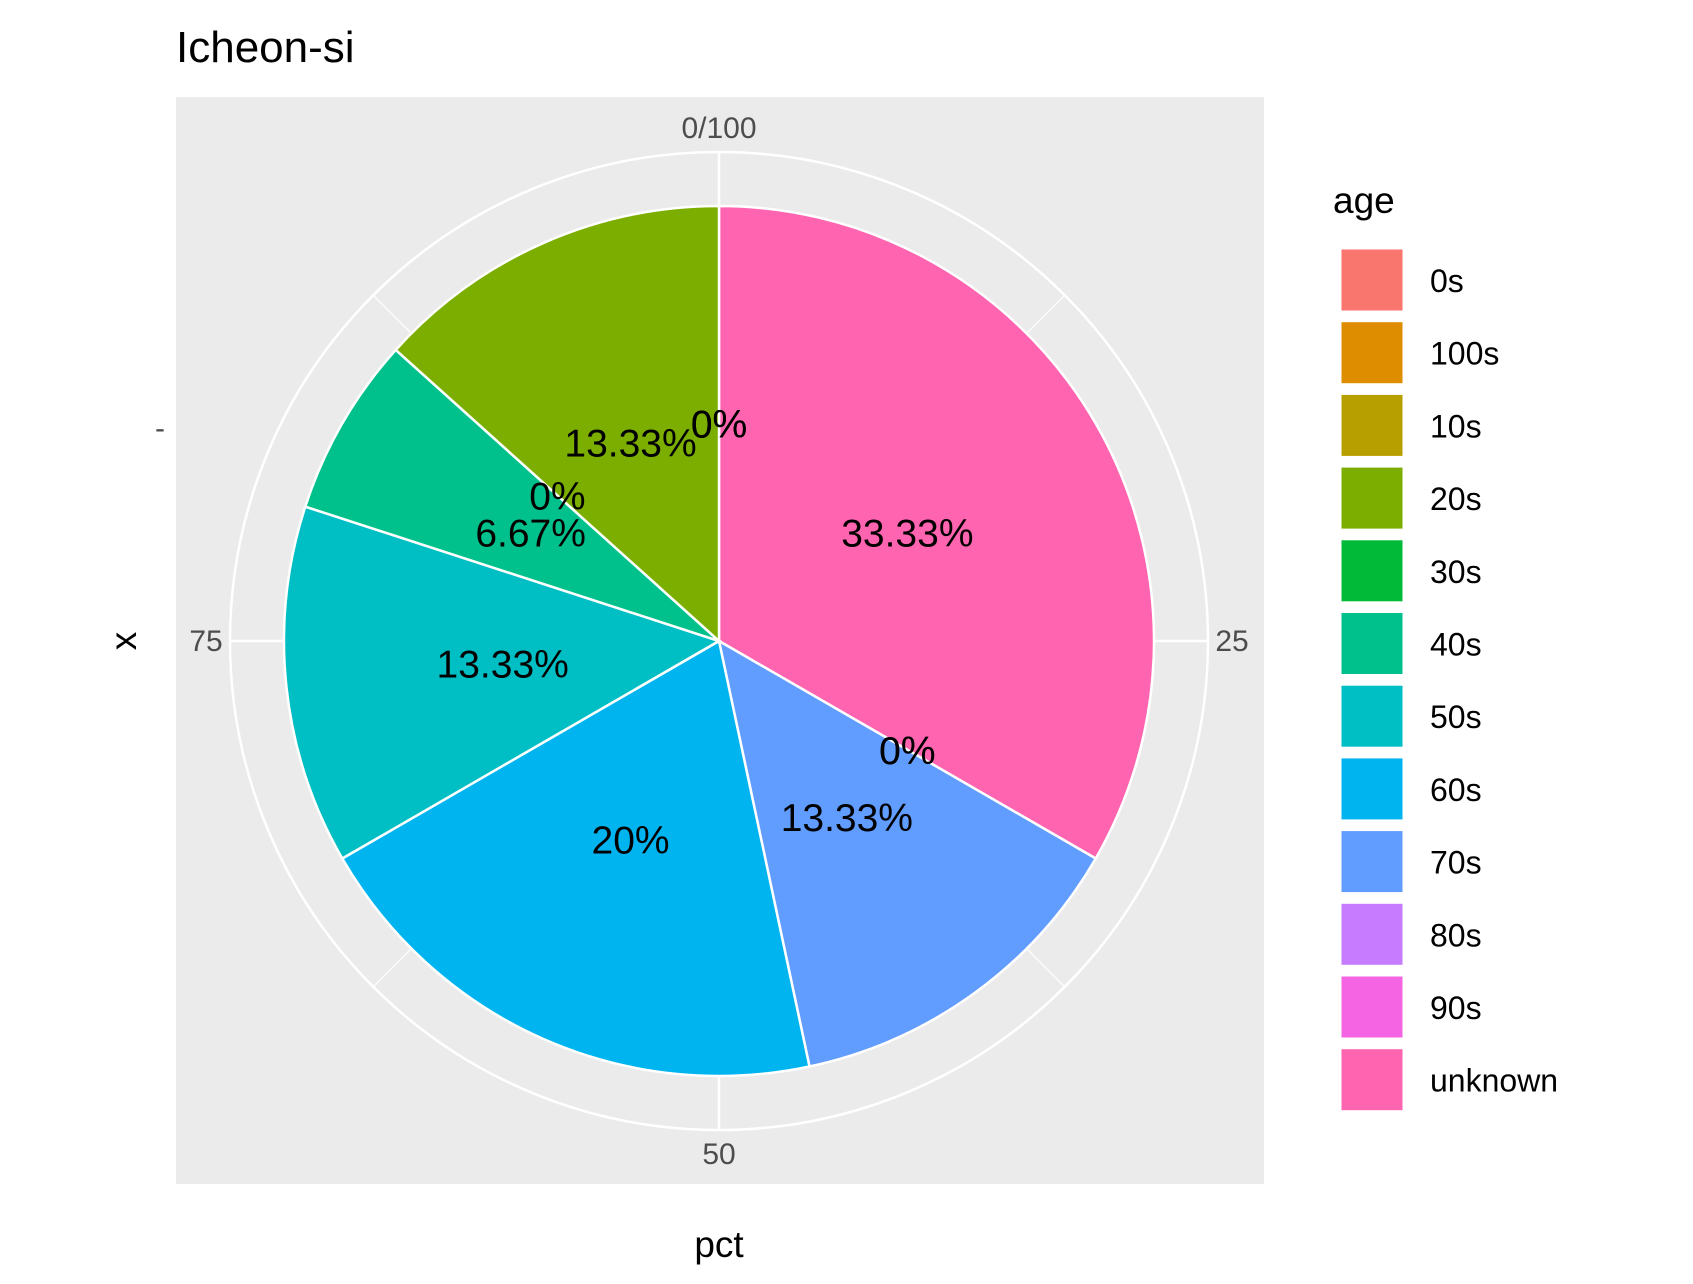 This screenshot has height=1284, width=1693. I want to click on data-label-30s: 0%, so click(557, 496).